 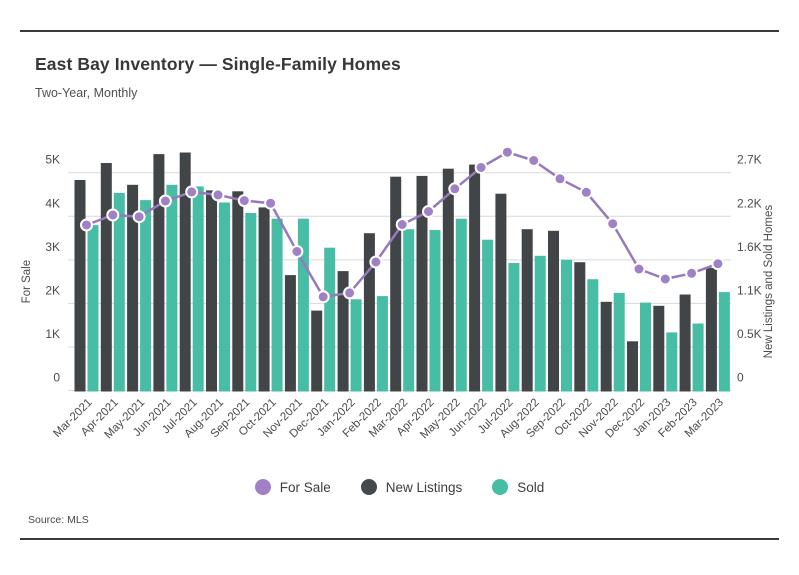 I want to click on right-axis-tick: 2.2K, so click(x=749, y=203).